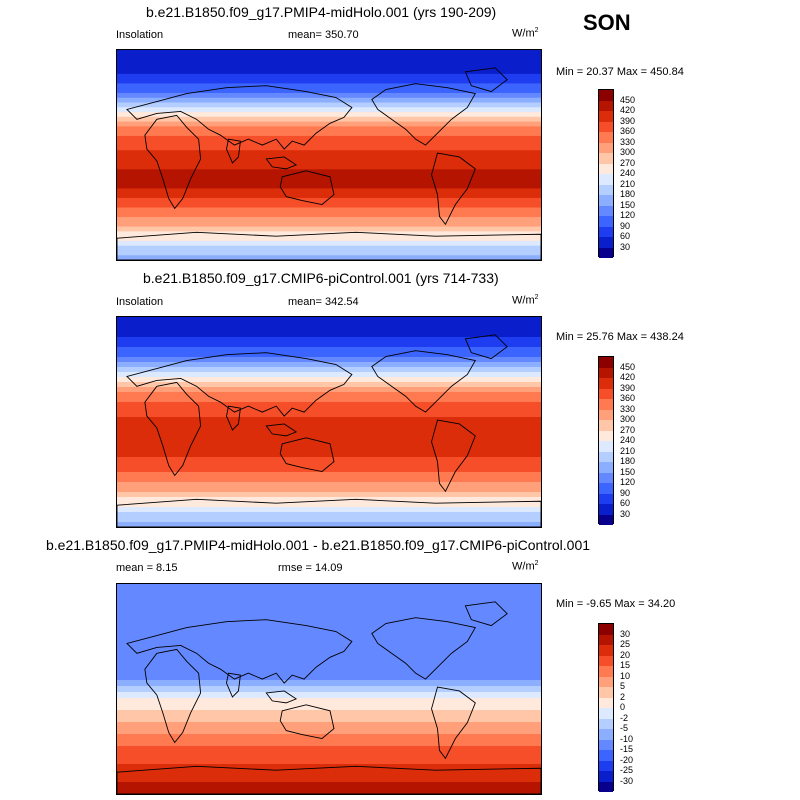  What do you see at coordinates (628, 162) in the screenshot?
I see `colorbar-label: 270` at bounding box center [628, 162].